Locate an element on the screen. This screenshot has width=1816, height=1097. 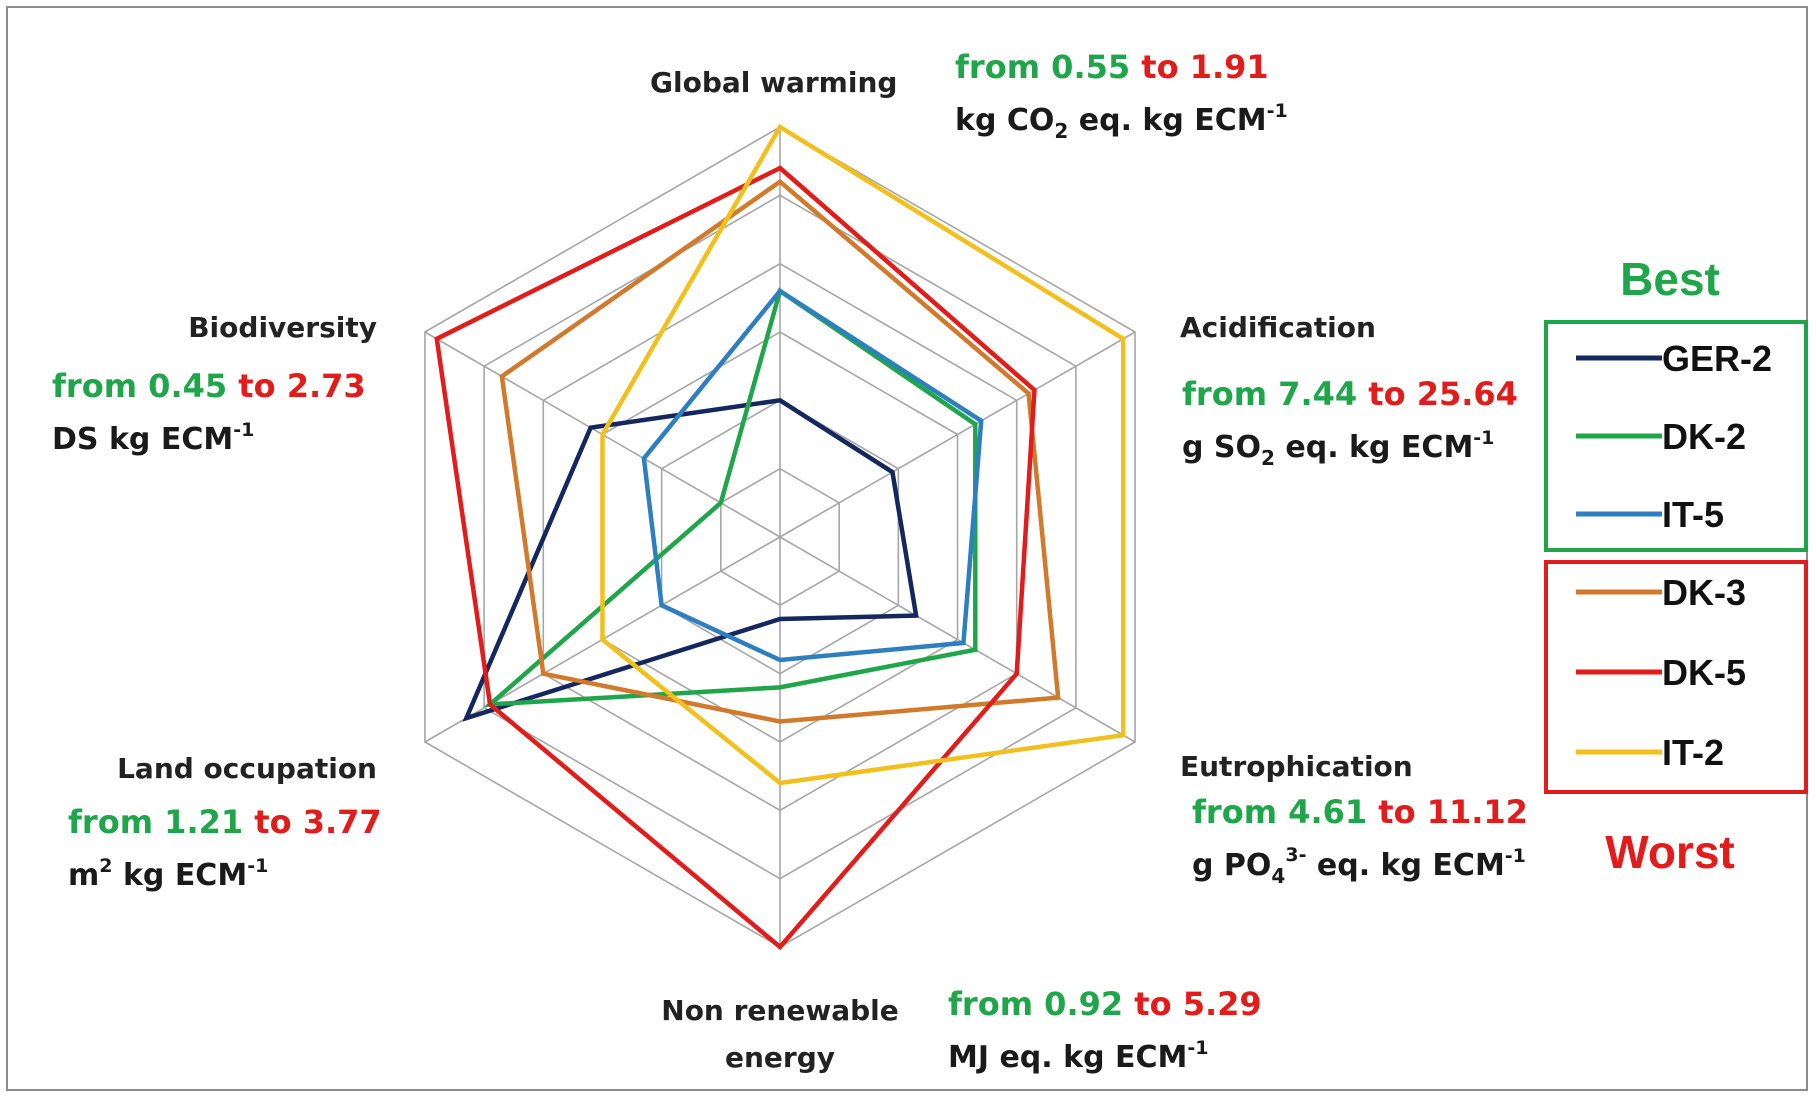
legend-best-label: Best is located at coordinates (1670, 279).